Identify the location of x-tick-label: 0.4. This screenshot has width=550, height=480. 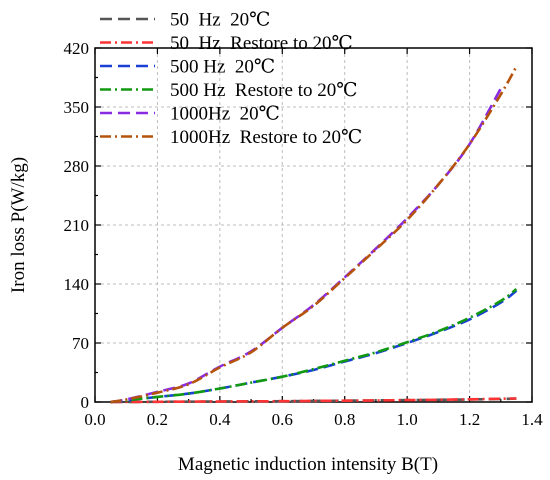
(220, 419).